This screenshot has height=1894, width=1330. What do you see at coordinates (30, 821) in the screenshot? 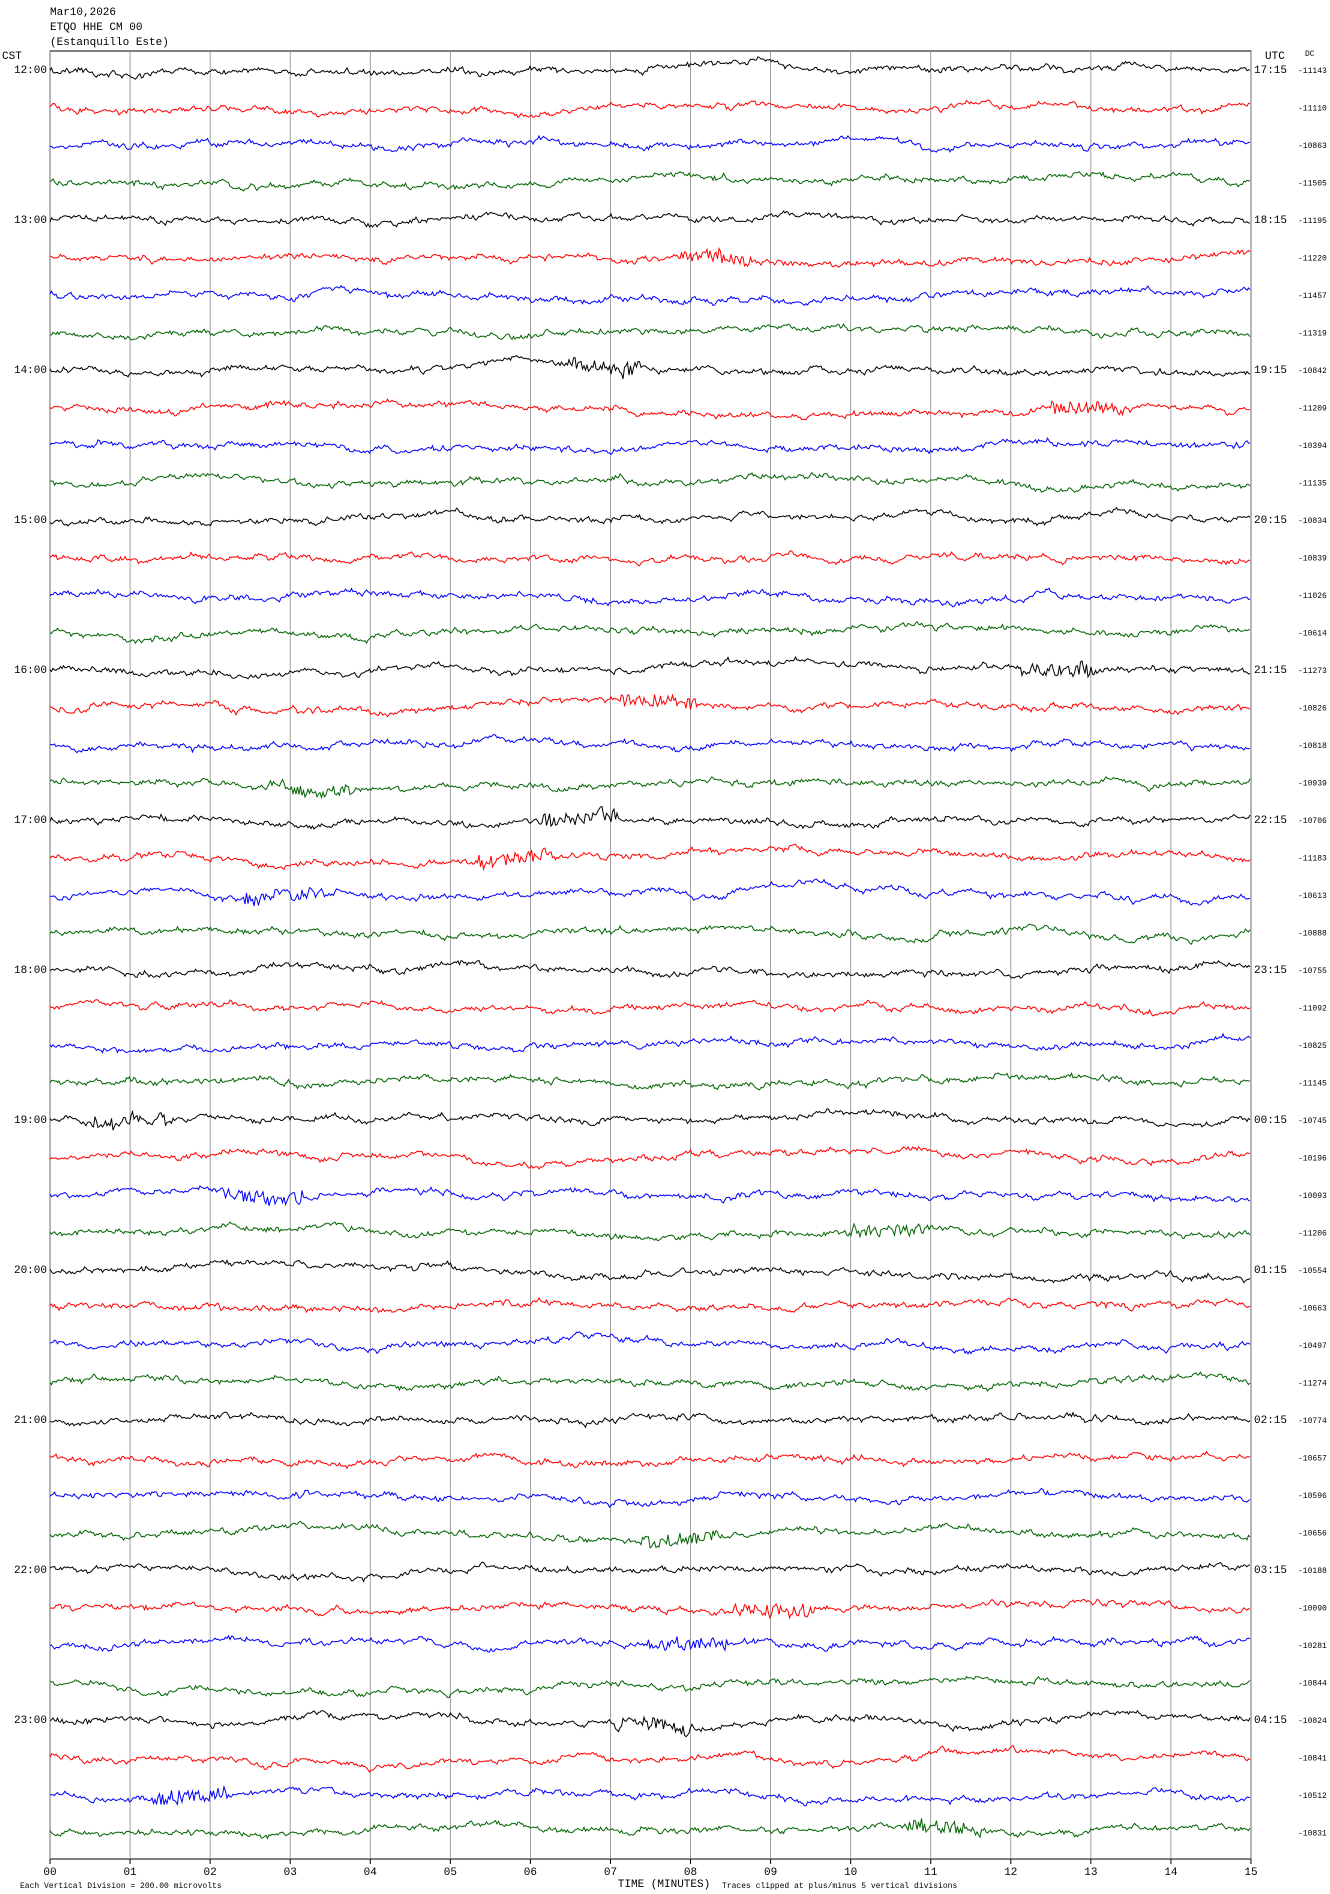
I see `cst-label: 17:00` at bounding box center [30, 821].